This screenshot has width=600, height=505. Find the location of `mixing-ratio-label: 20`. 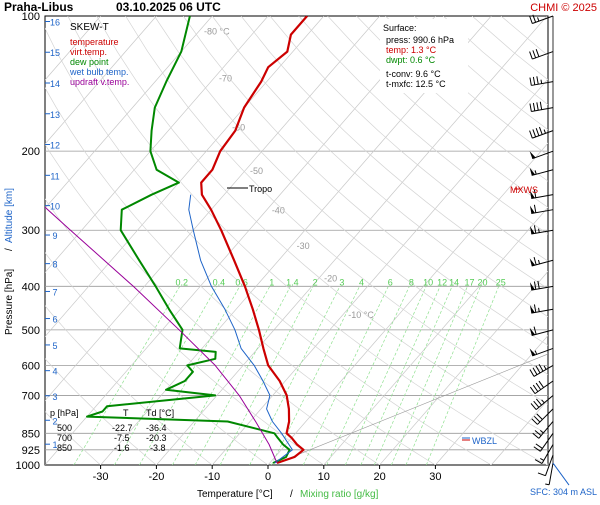

mixing-ratio-label: 20 is located at coordinates (483, 282).